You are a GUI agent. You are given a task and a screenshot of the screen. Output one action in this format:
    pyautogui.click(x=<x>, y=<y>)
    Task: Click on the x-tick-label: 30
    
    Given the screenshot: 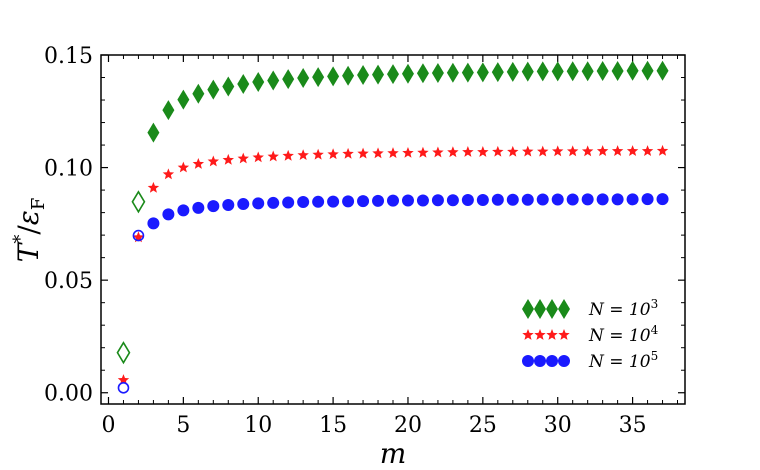 What is the action you would take?
    pyautogui.click(x=558, y=425)
    